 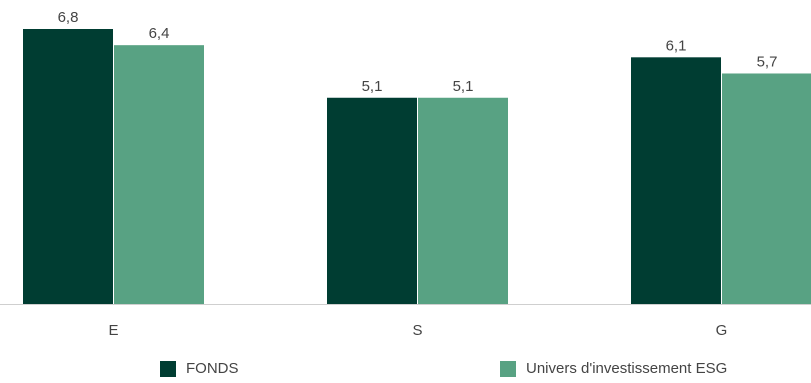 I want to click on legend-label-univers: Univers d'investissement ESG, so click(x=627, y=368).